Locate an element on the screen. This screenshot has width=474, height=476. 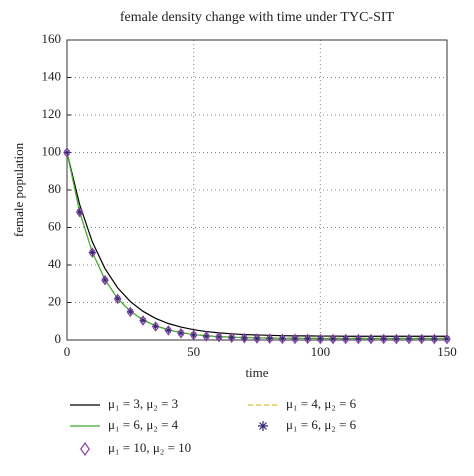
x-tick-label: 100 is located at coordinates (321, 351).